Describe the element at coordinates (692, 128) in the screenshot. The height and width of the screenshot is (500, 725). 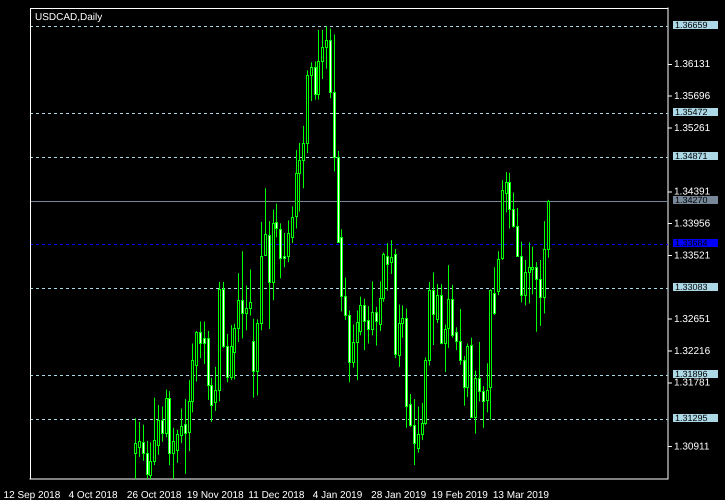
I see `y-tick-label: 1.35261` at that location.